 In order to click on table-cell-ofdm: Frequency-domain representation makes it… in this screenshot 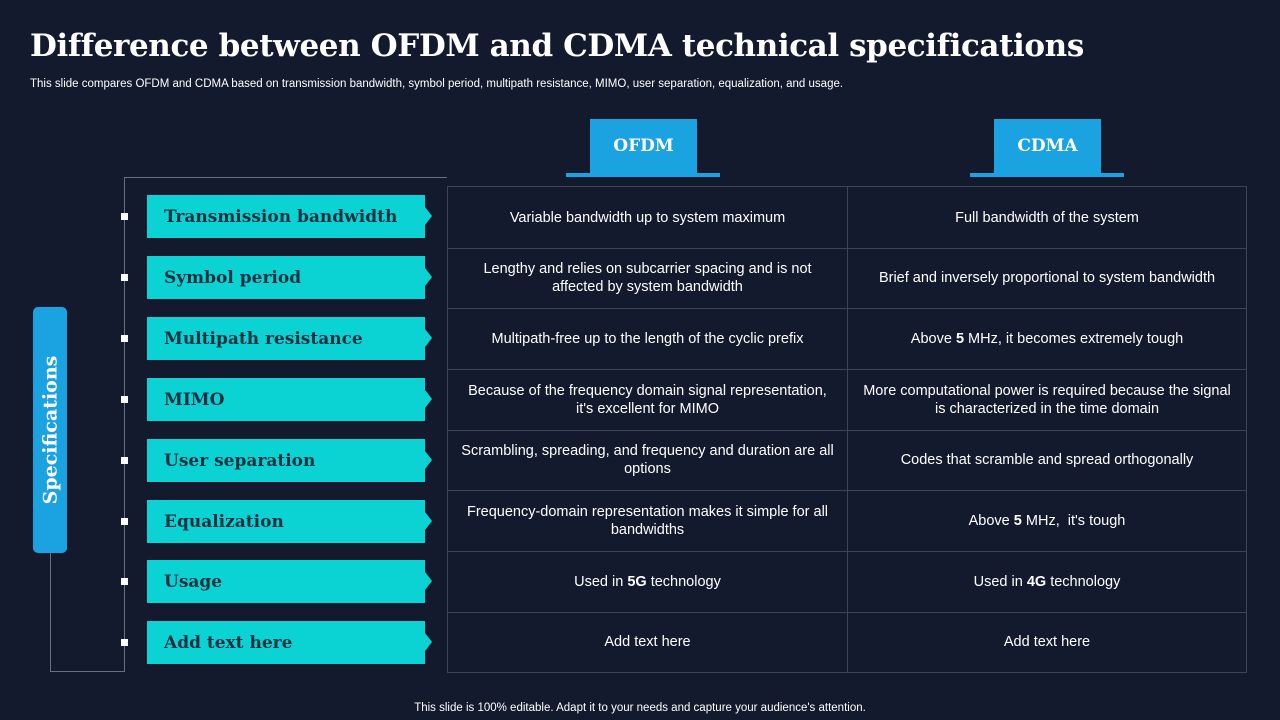, I will do `click(647, 520)`.